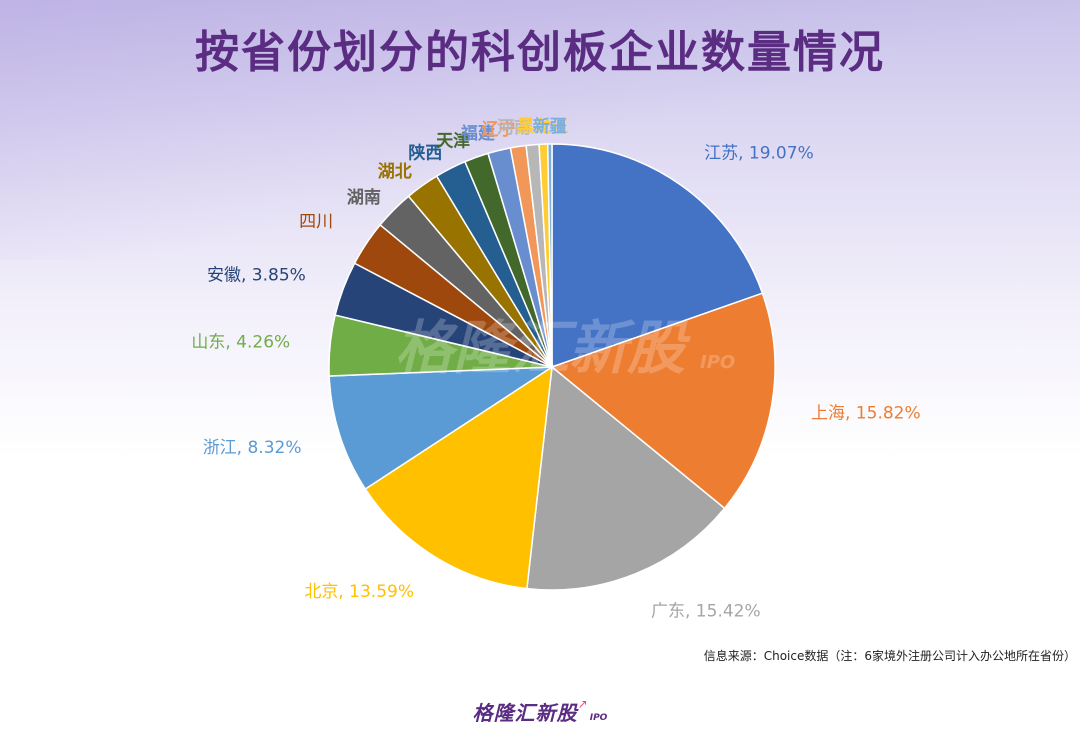 The height and width of the screenshot is (739, 1080). I want to click on slice-label-10: 陕西, so click(425, 152).